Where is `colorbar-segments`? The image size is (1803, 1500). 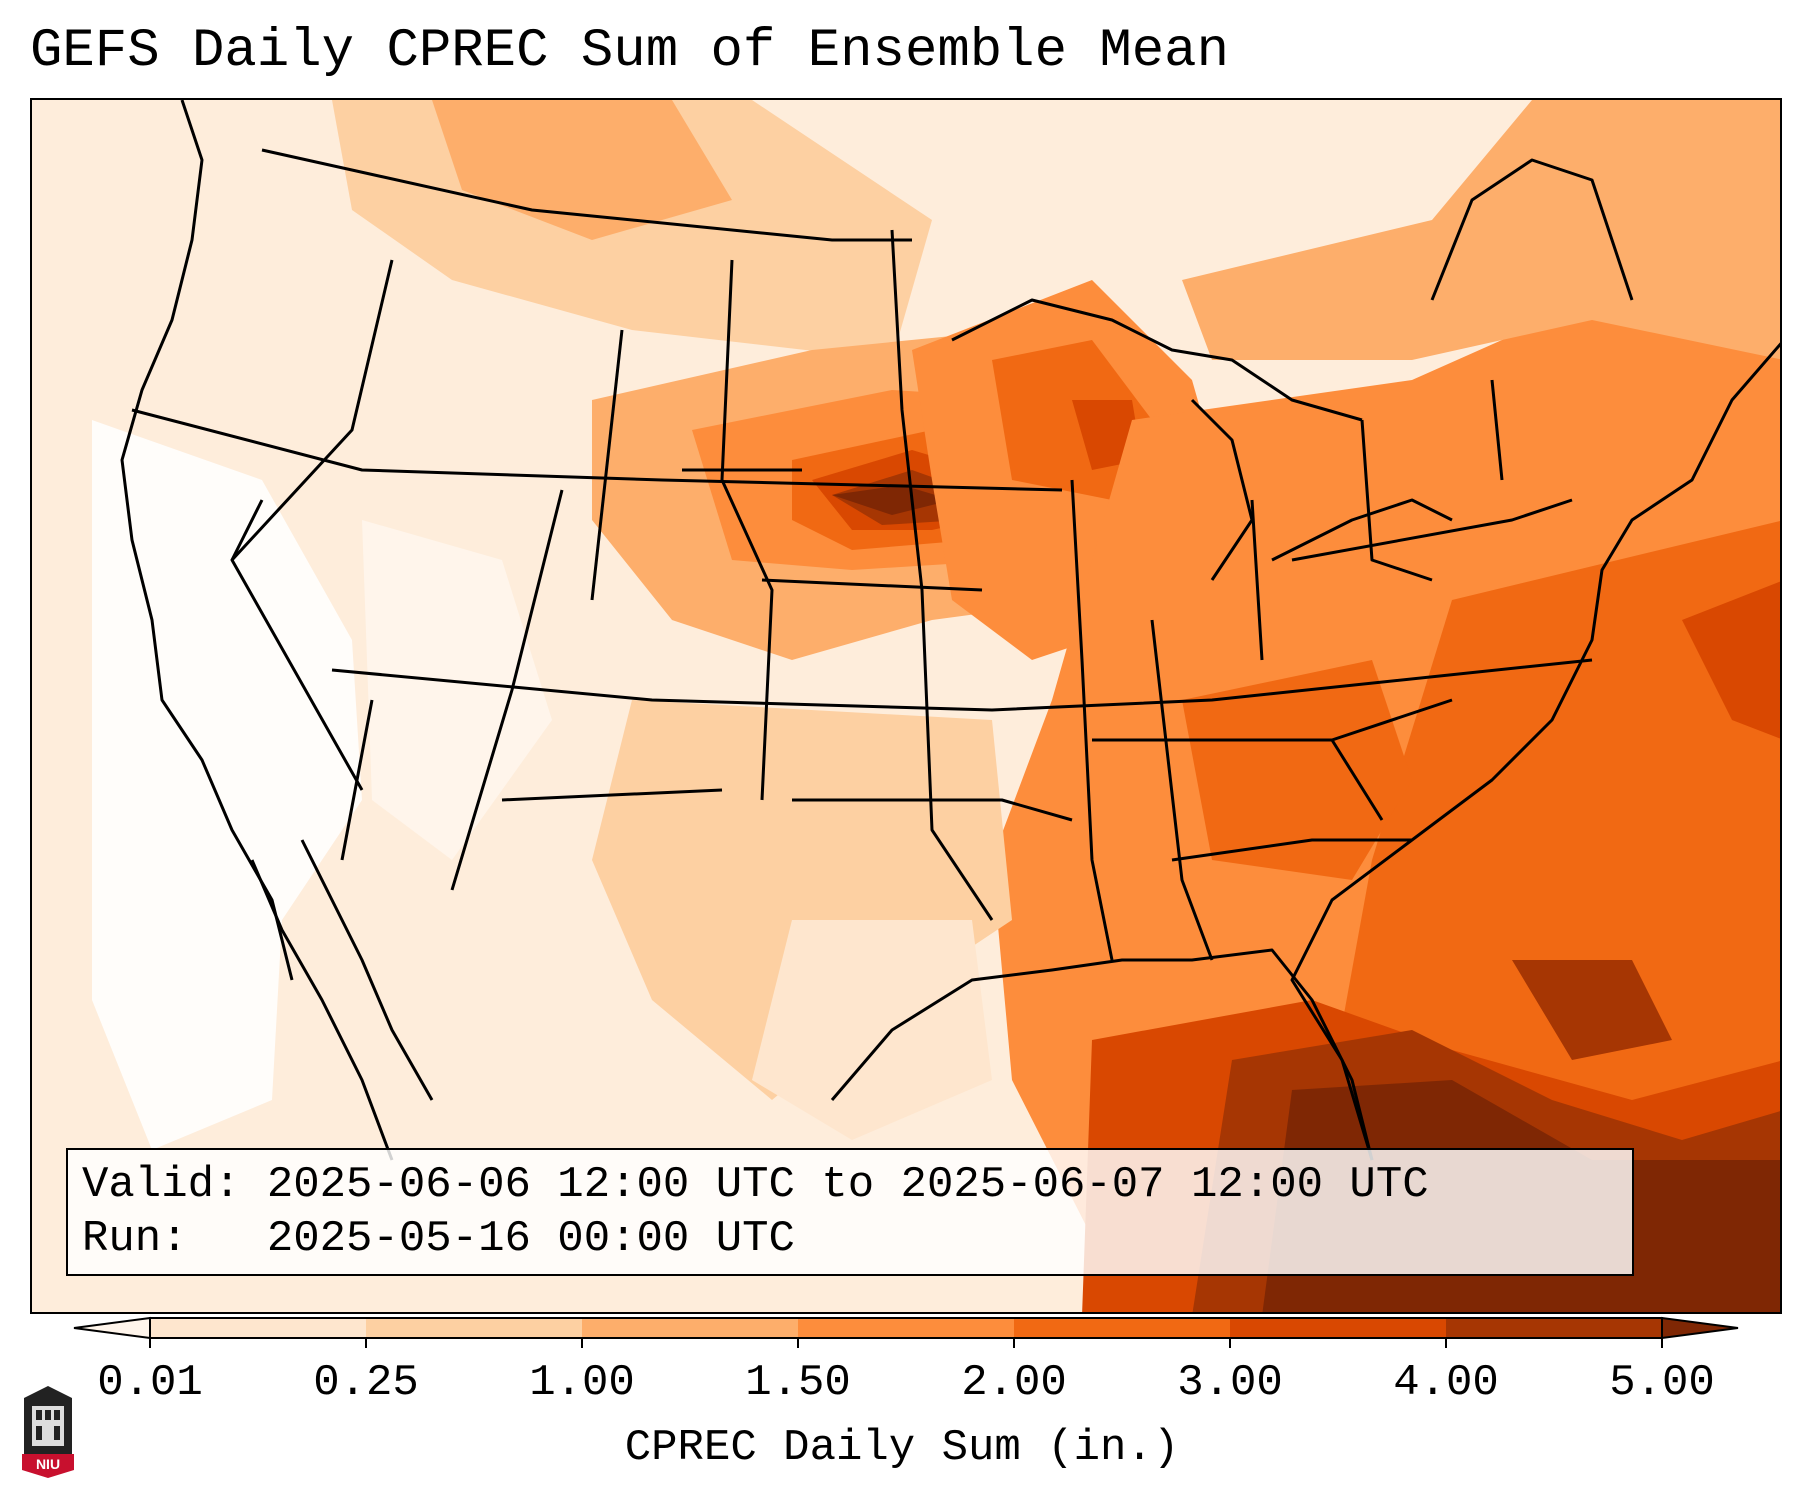
colorbar-segments is located at coordinates (906, 1328).